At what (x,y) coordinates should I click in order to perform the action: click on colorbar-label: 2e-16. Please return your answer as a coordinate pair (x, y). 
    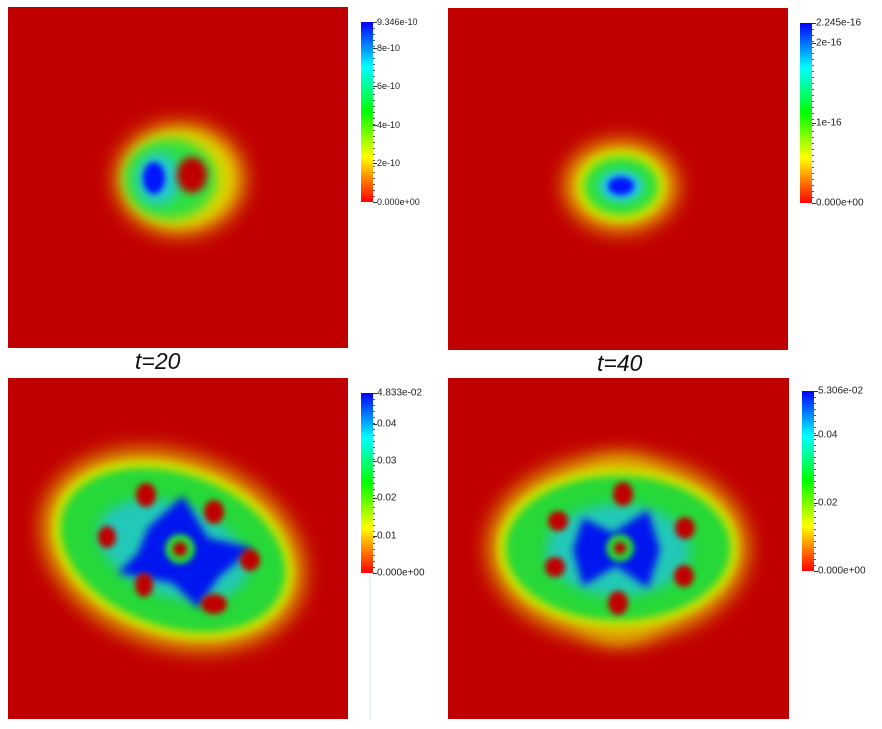
    Looking at the image, I should click on (829, 43).